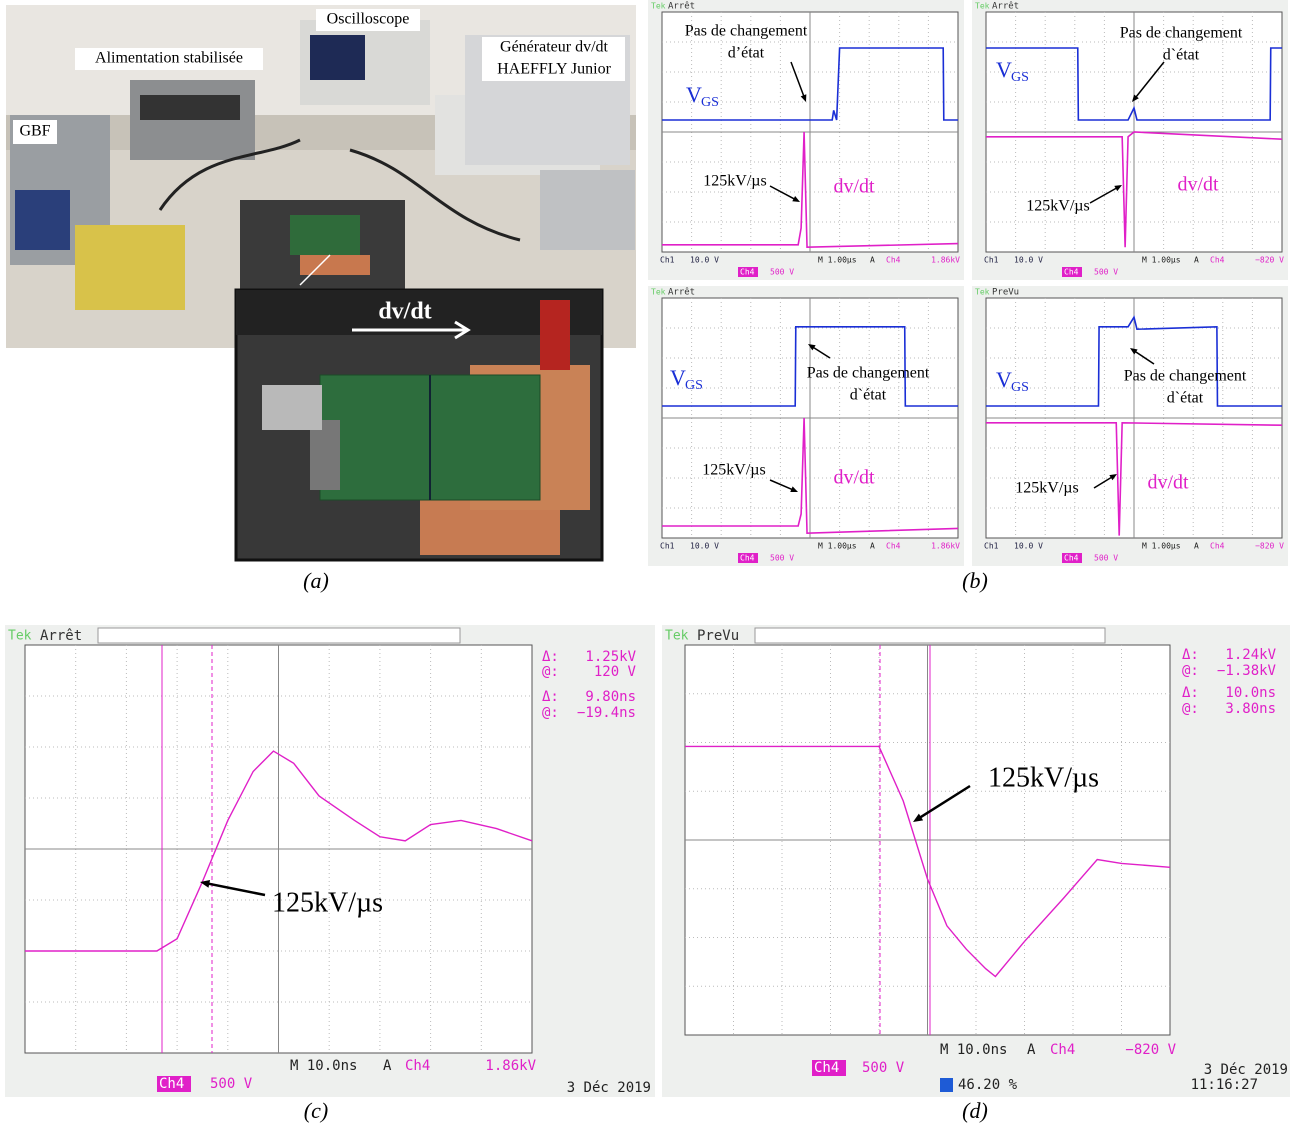  What do you see at coordinates (554, 69) in the screenshot?
I see `equipment-label: HAEFFLY Junior` at bounding box center [554, 69].